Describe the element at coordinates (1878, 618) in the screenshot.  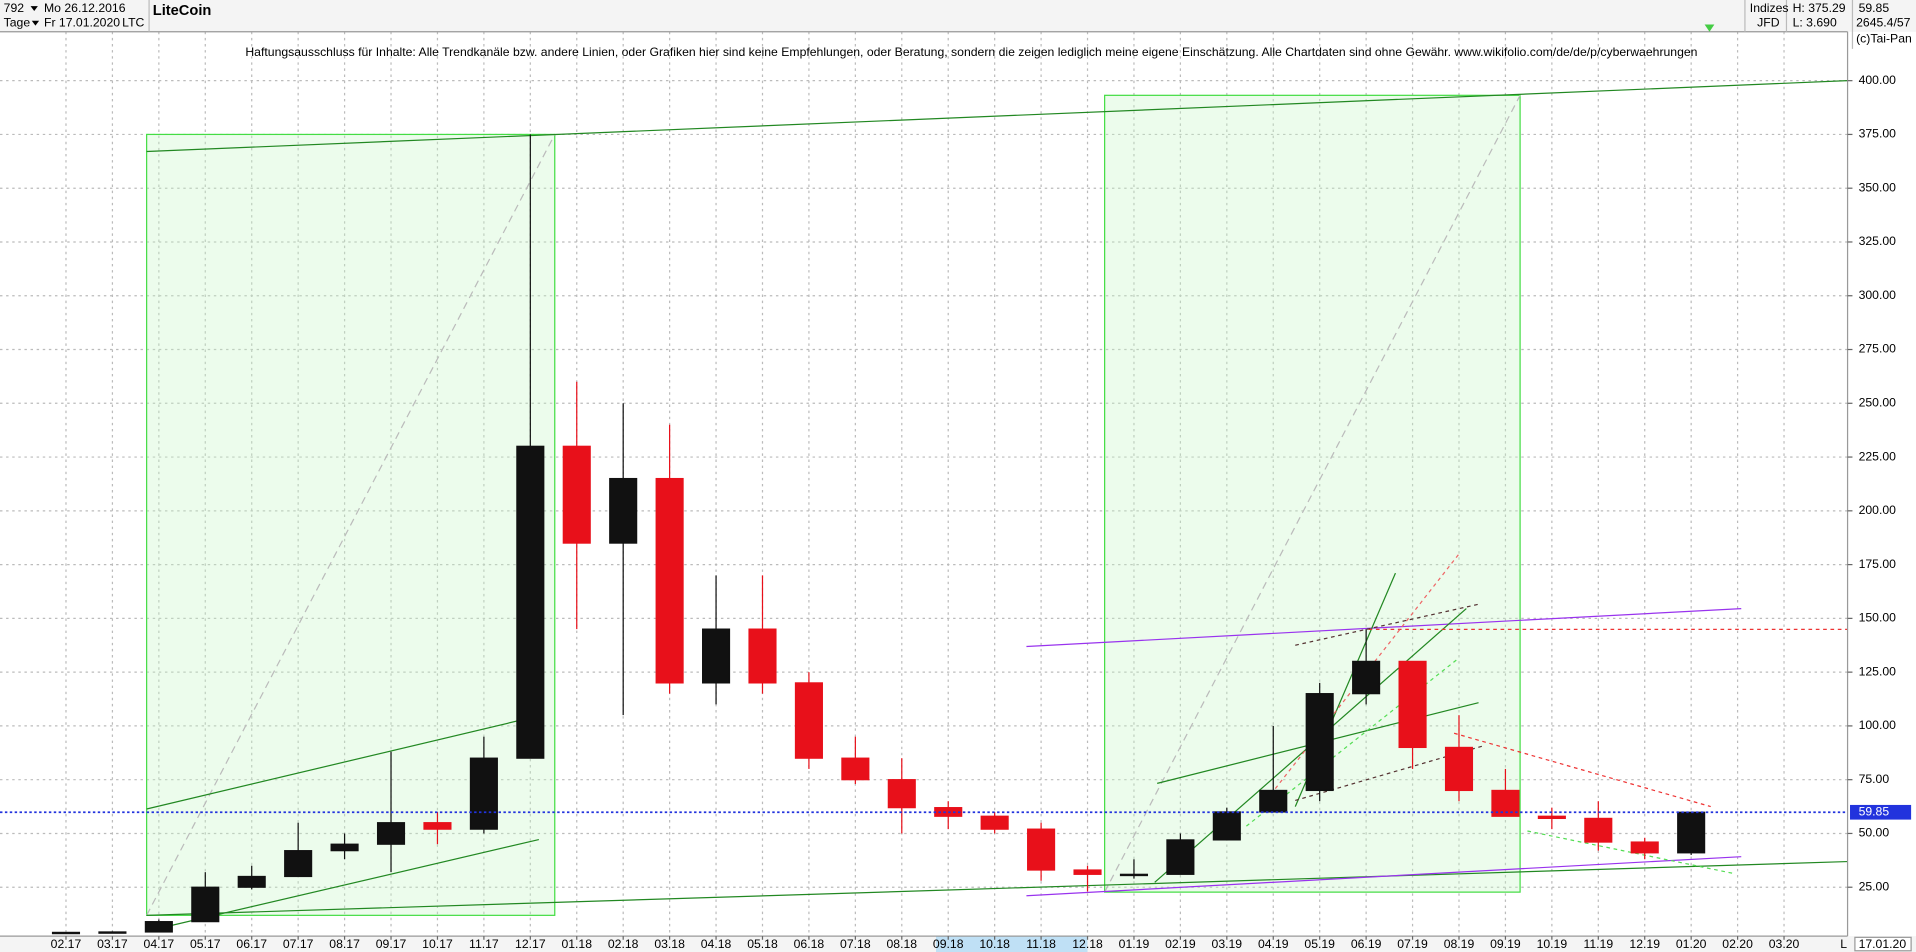
I see `y-tick-label: 150.00` at that location.